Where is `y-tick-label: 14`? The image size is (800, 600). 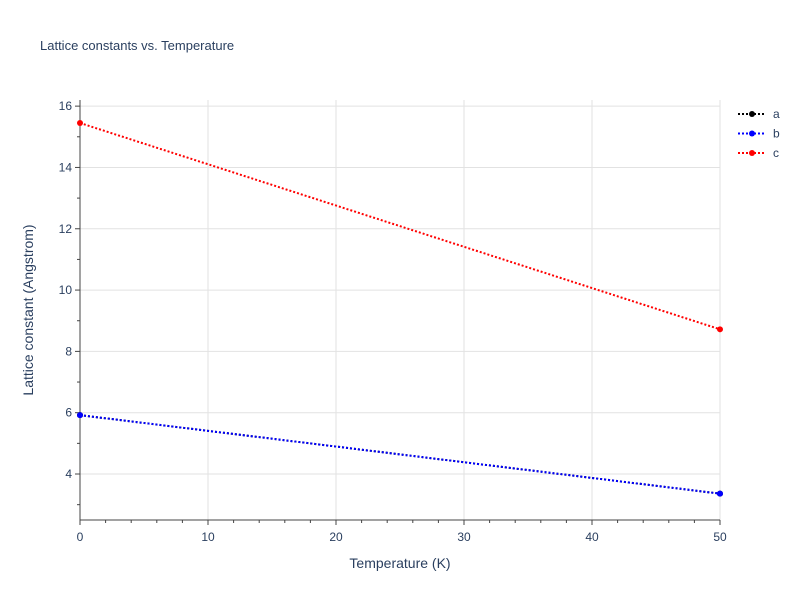 y-tick-label: 14 is located at coordinates (66, 167).